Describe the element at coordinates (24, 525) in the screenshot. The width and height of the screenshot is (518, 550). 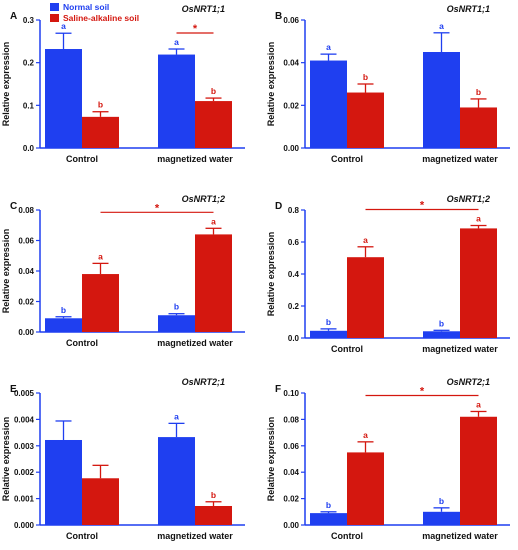
I see `y-tick-label: 0.000` at that location.